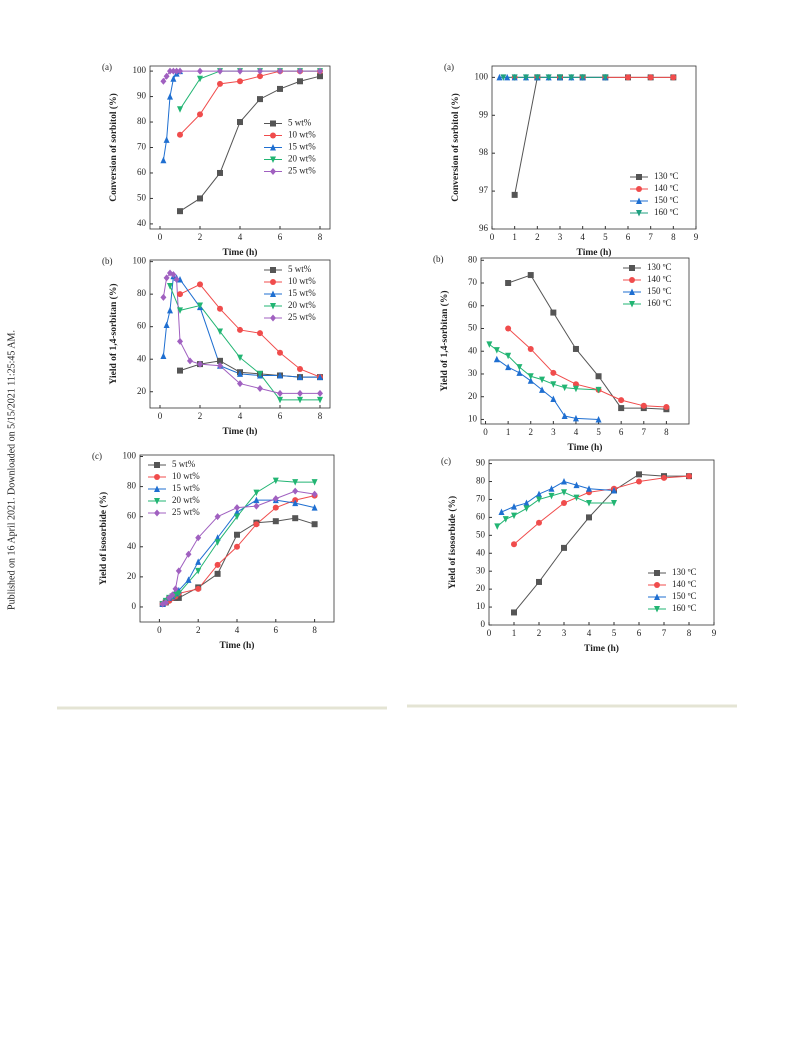 The image size is (793, 1039). I want to click on legend-label: 130 ºC, so click(666, 176).